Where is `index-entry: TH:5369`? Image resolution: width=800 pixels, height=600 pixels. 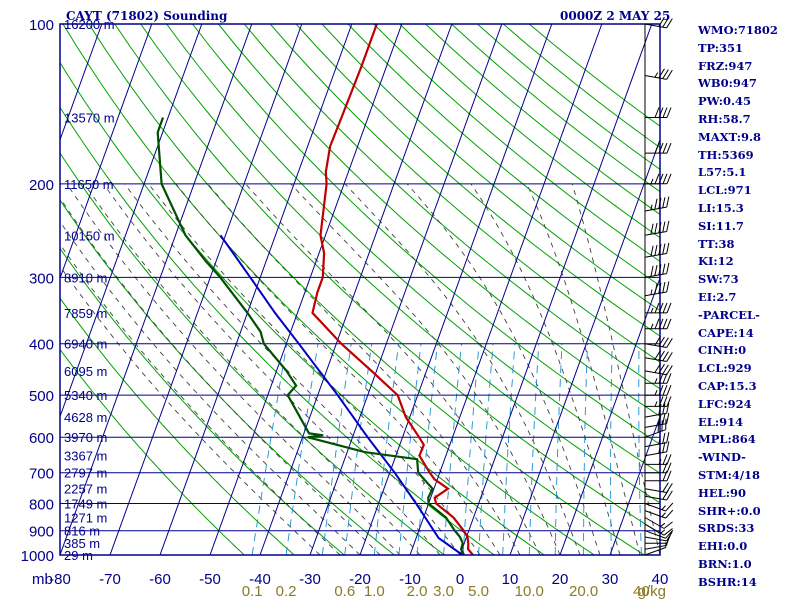
index-entry: TH:5369 is located at coordinates (726, 154).